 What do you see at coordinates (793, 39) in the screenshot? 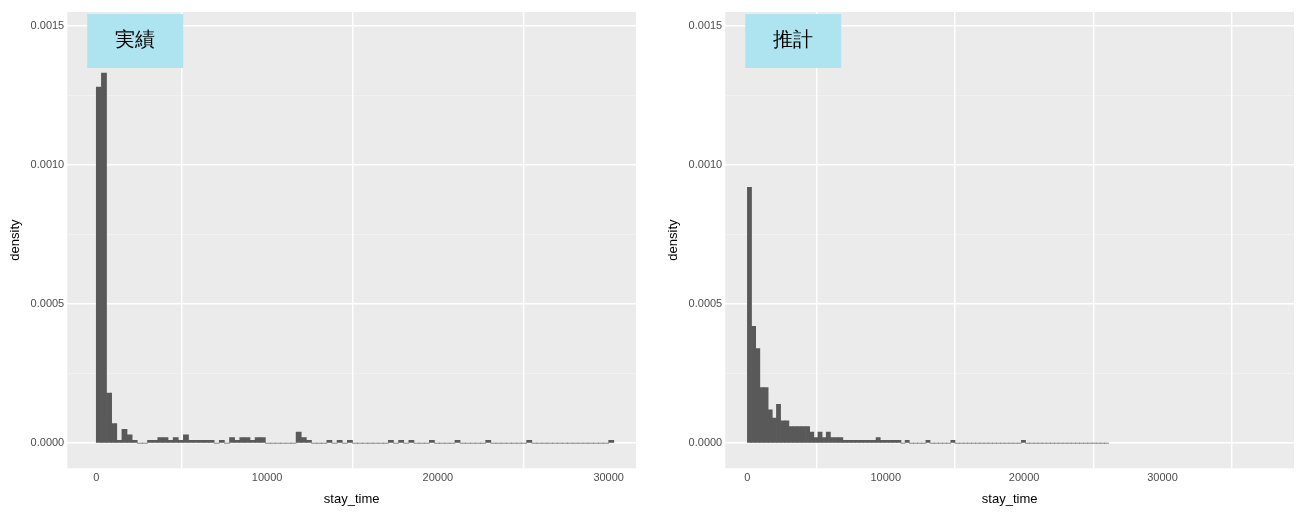
I see `annotation: 推計` at bounding box center [793, 39].